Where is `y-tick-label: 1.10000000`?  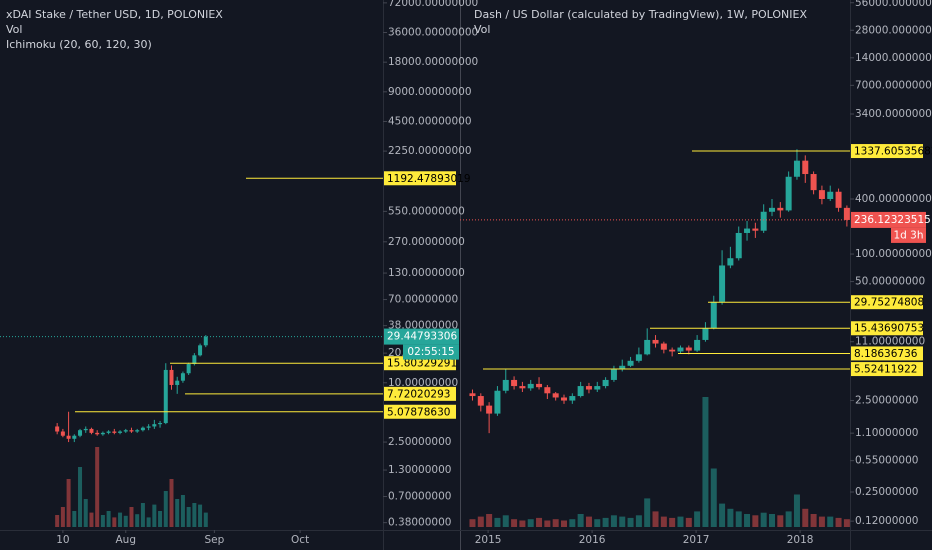
y-tick-label: 1.10000000 is located at coordinates (886, 433).